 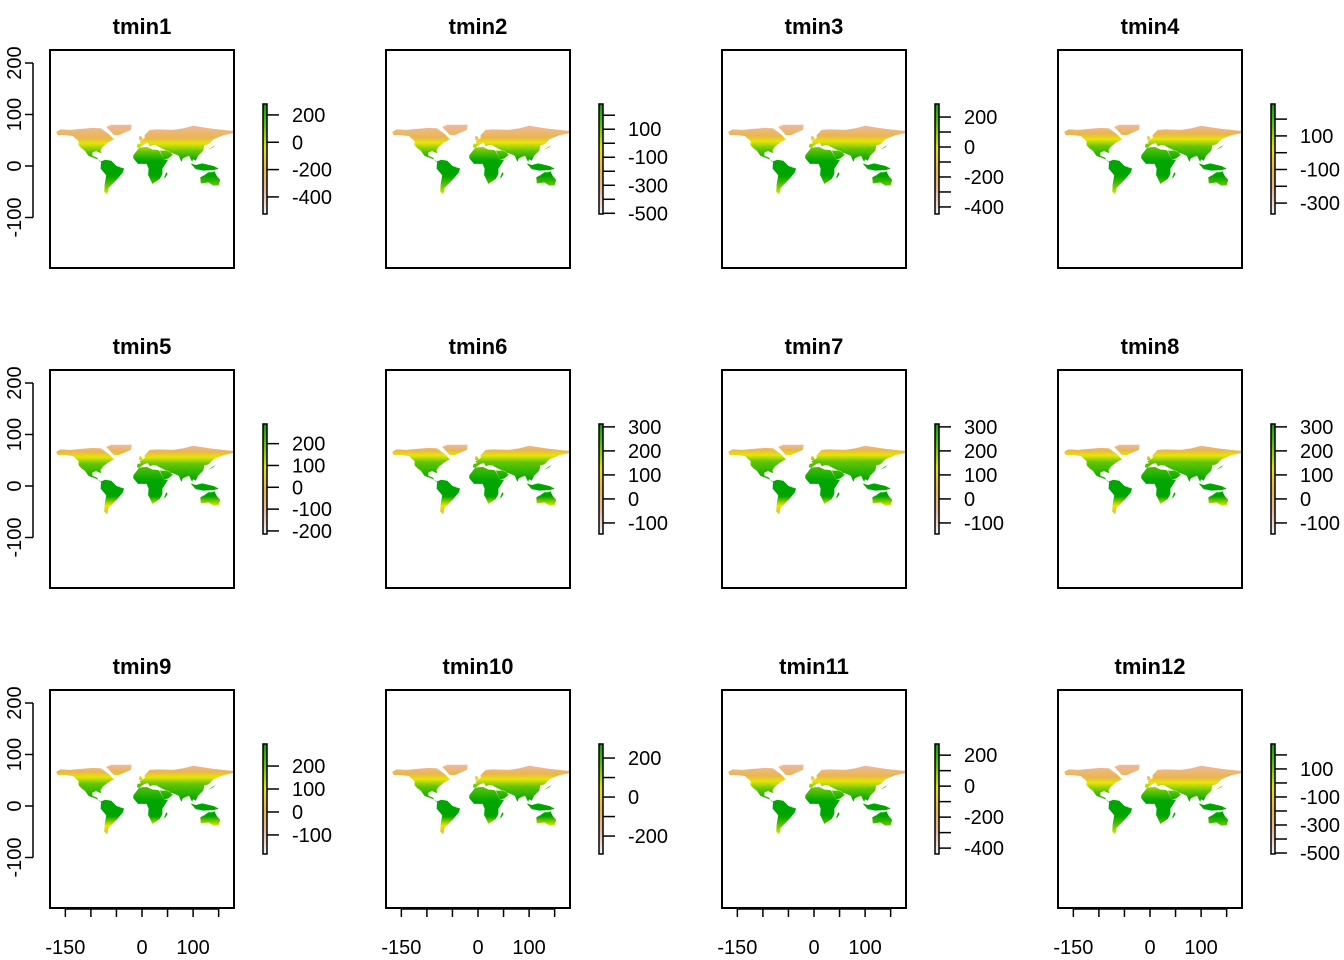 I want to click on map-panel-tmin11: tmin11 200 0 -200 -400 -150 0 100, so click(x=860, y=806).